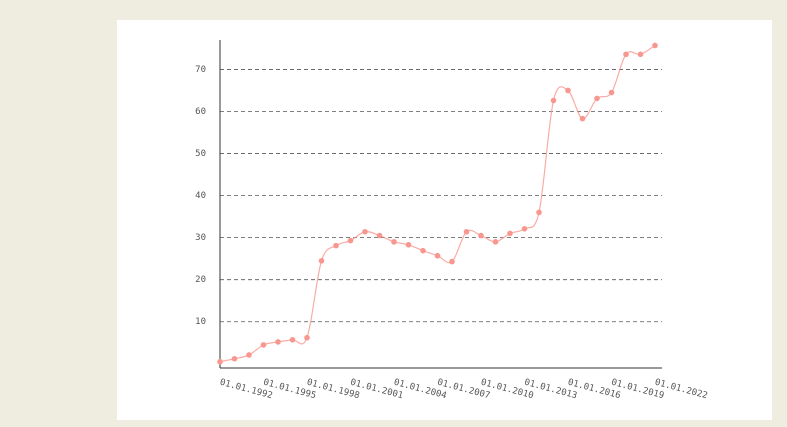 The image size is (787, 427). What do you see at coordinates (200, 196) in the screenshot?
I see `y-tick-label: 40` at bounding box center [200, 196].